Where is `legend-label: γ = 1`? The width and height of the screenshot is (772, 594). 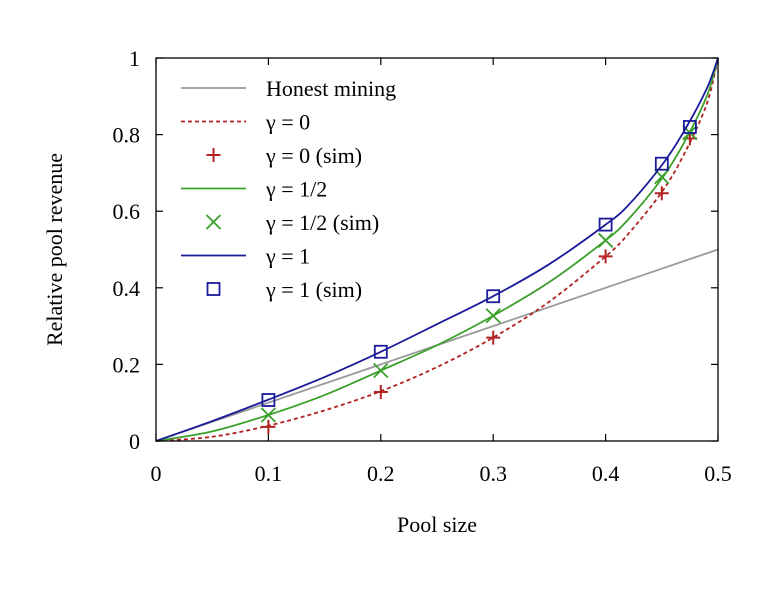 legend-label: γ = 1 is located at coordinates (287, 256).